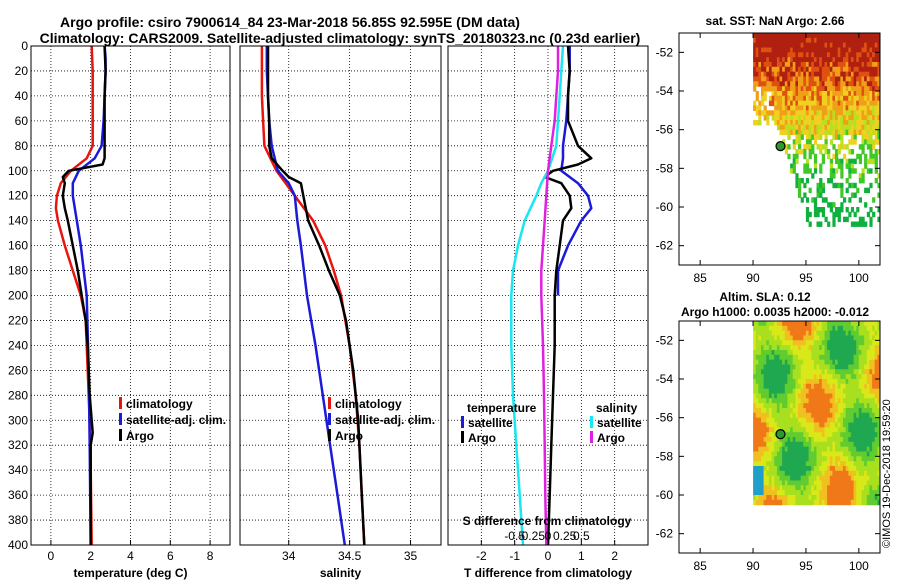  Describe the element at coordinates (140, 436) in the screenshot. I see `legend-label-argo: Argo` at that location.